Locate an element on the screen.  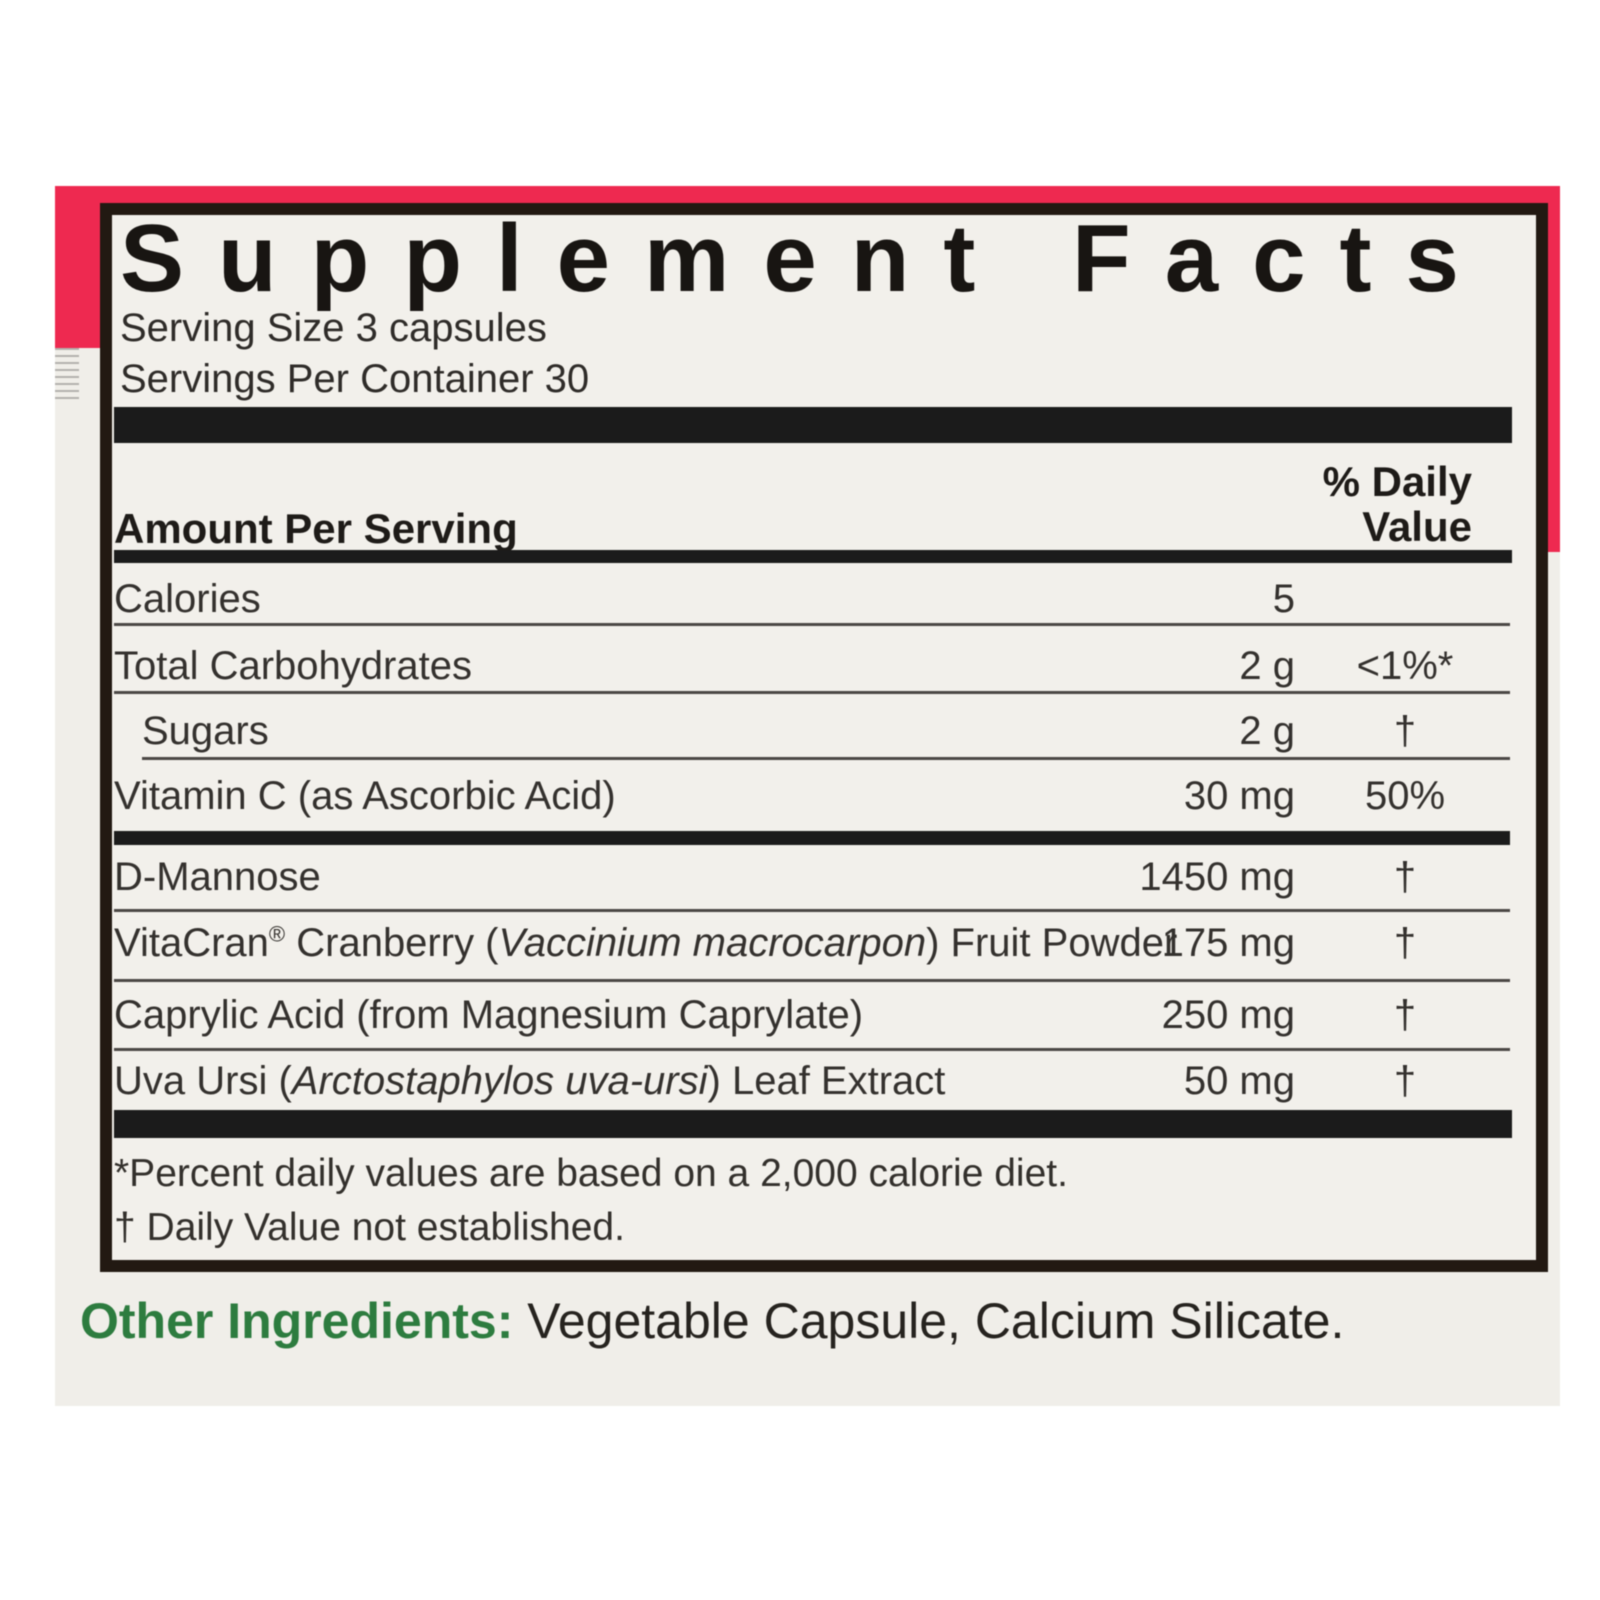
nutrient-name: Caprylic Acid (from Magnesium Caprylate) is located at coordinates (489, 1015).